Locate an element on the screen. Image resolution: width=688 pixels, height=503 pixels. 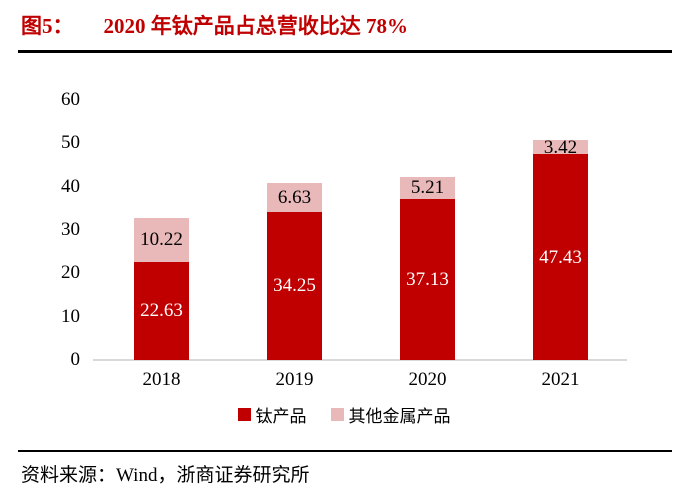
title-divider-line is located at coordinates (345, 51).